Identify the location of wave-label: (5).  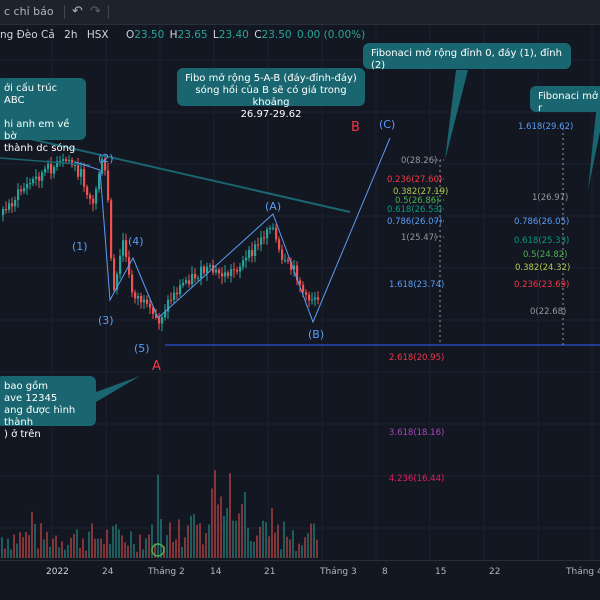
(142, 348).